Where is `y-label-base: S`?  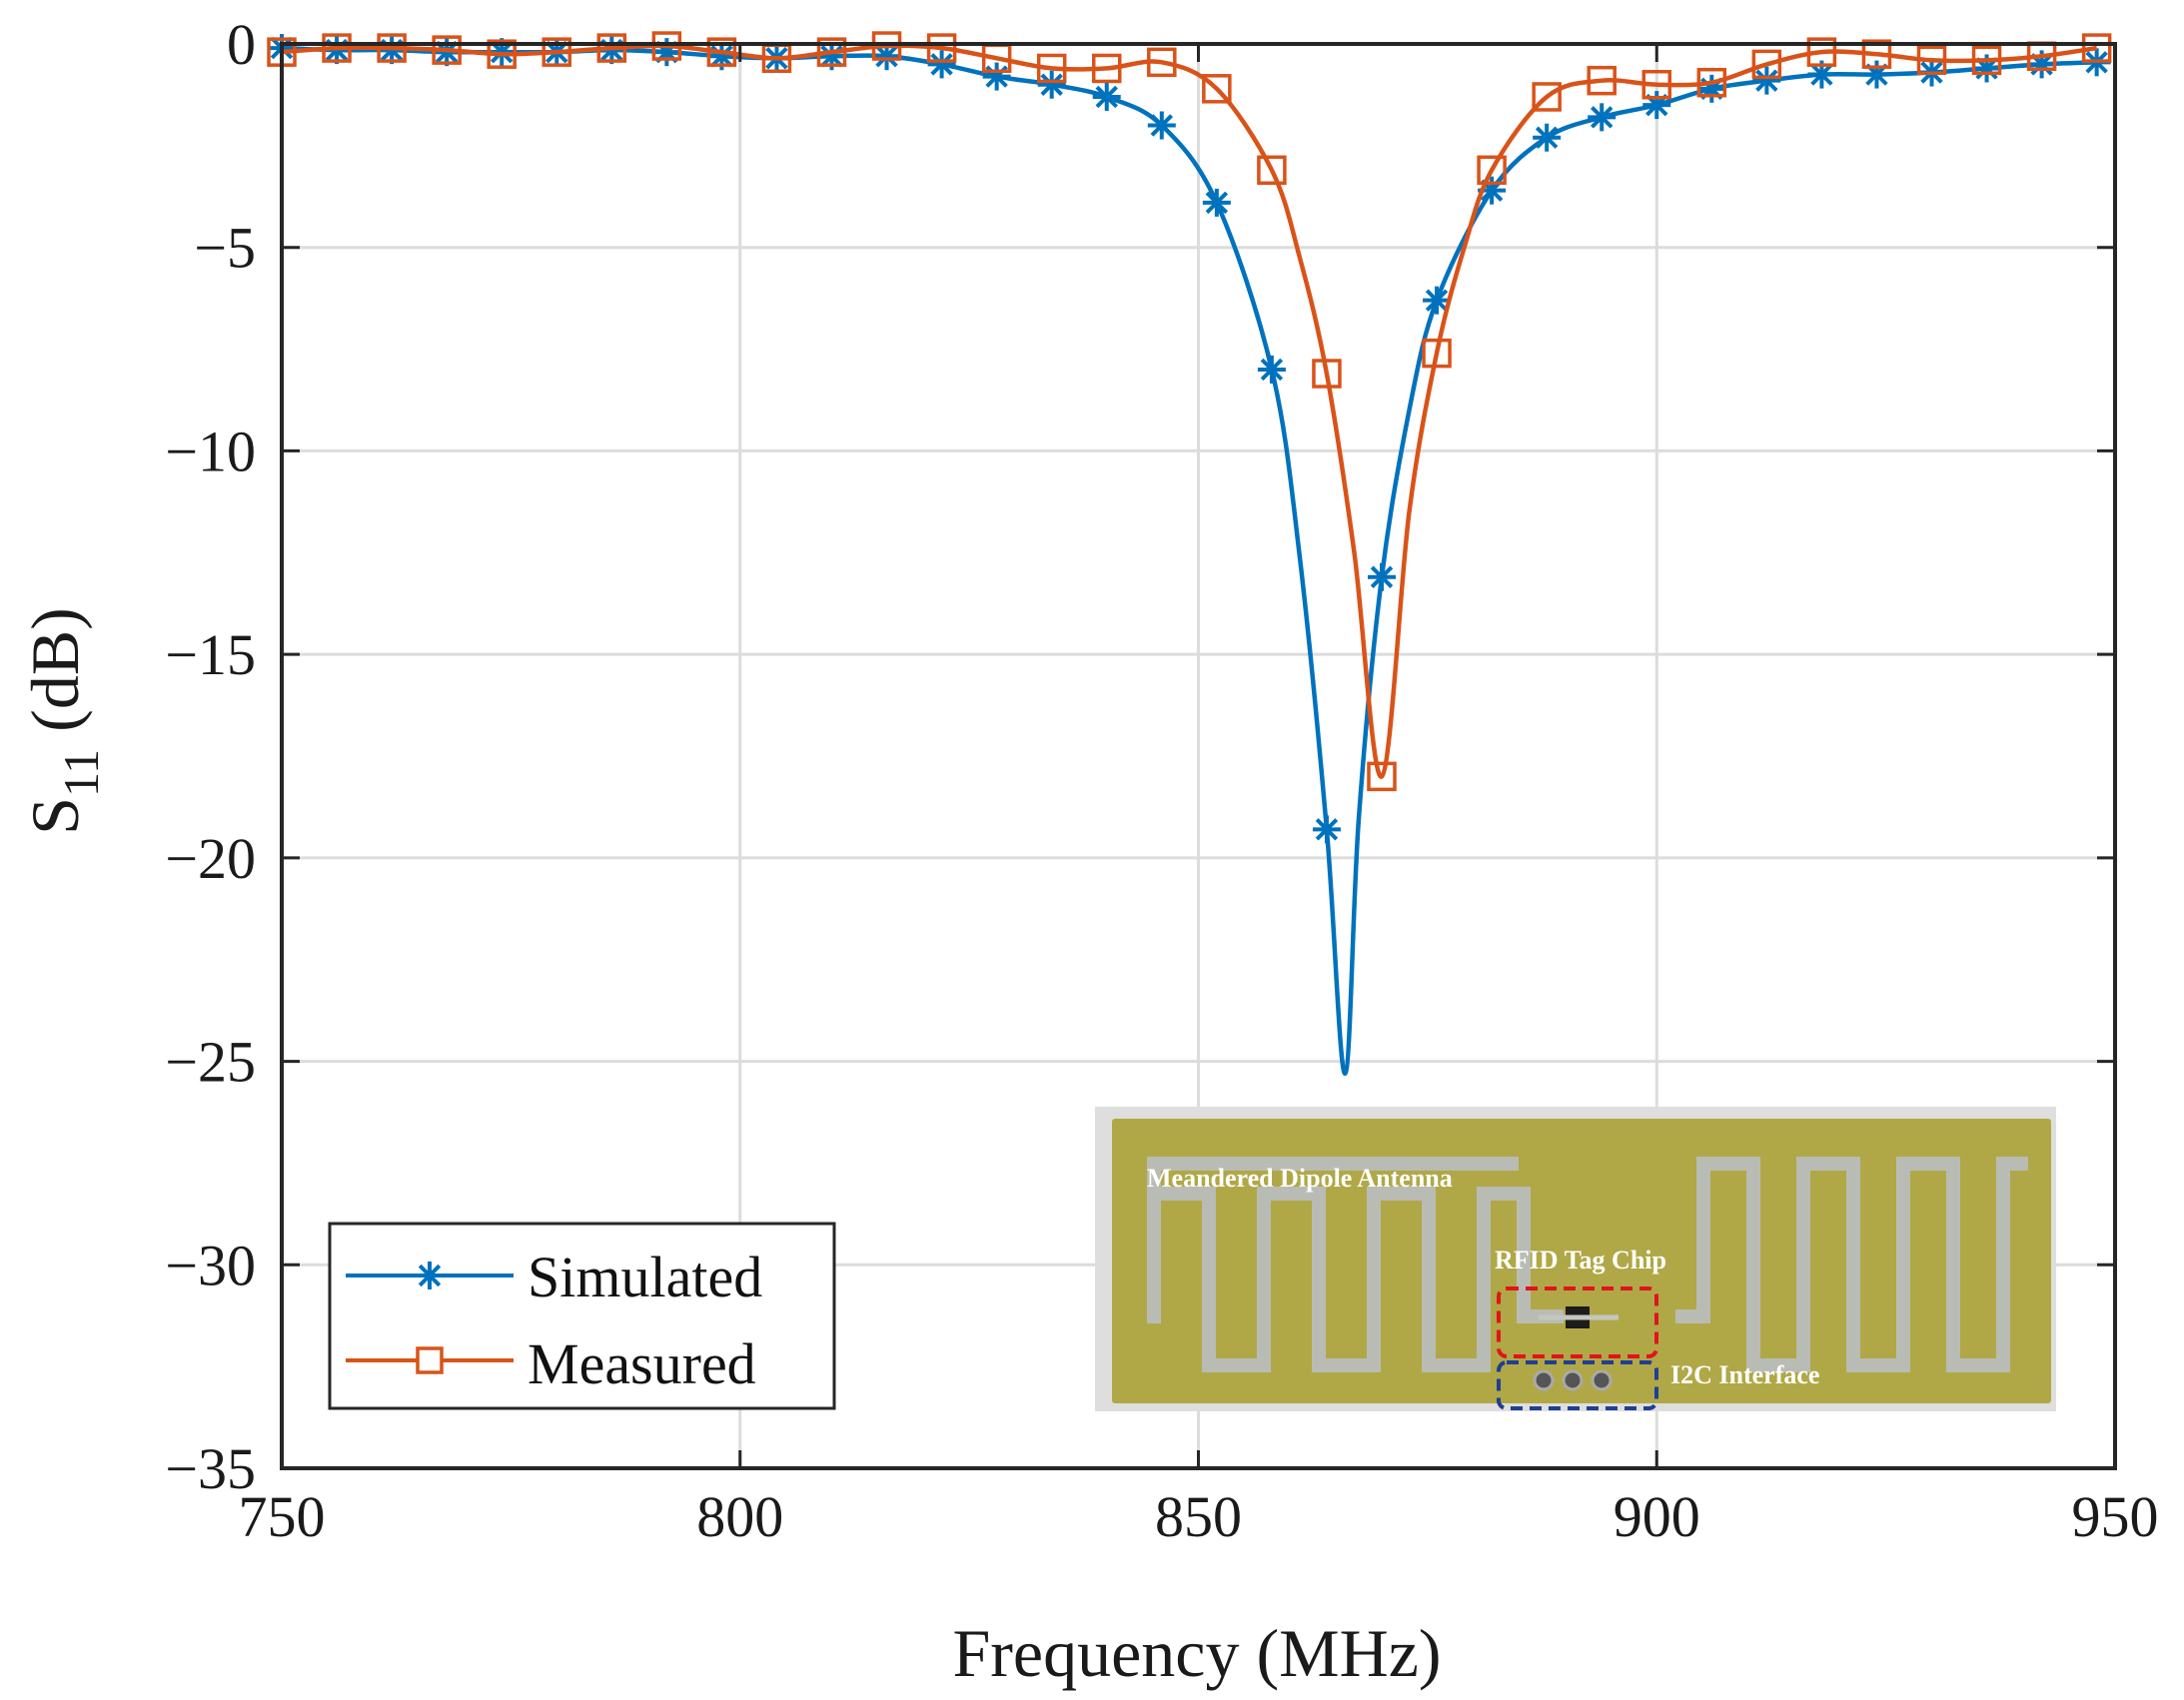 y-label-base: S is located at coordinates (55, 816).